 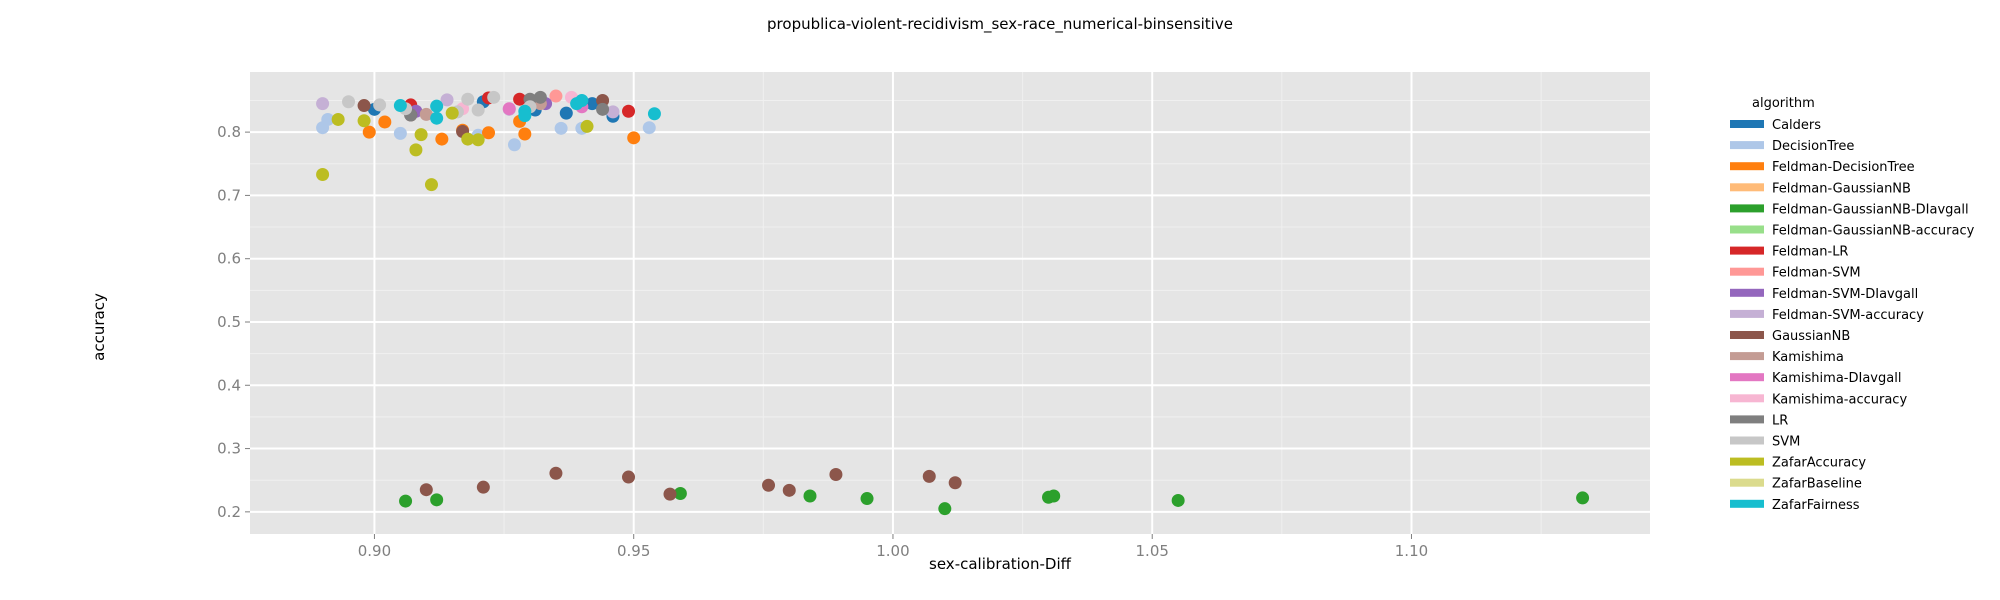 What do you see at coordinates (229, 449) in the screenshot?
I see `y-tick-label: 0.3` at bounding box center [229, 449].